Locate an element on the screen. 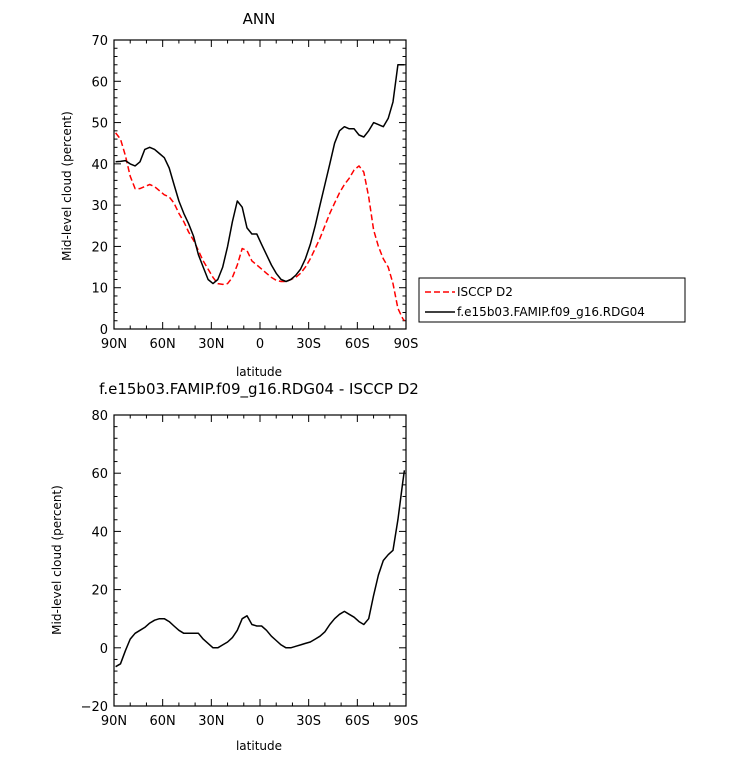 The width and height of the screenshot is (733, 757). top-chart-x-tick-labels: 90N 60N 30N 0 30S 60S 90S is located at coordinates (260, 344).